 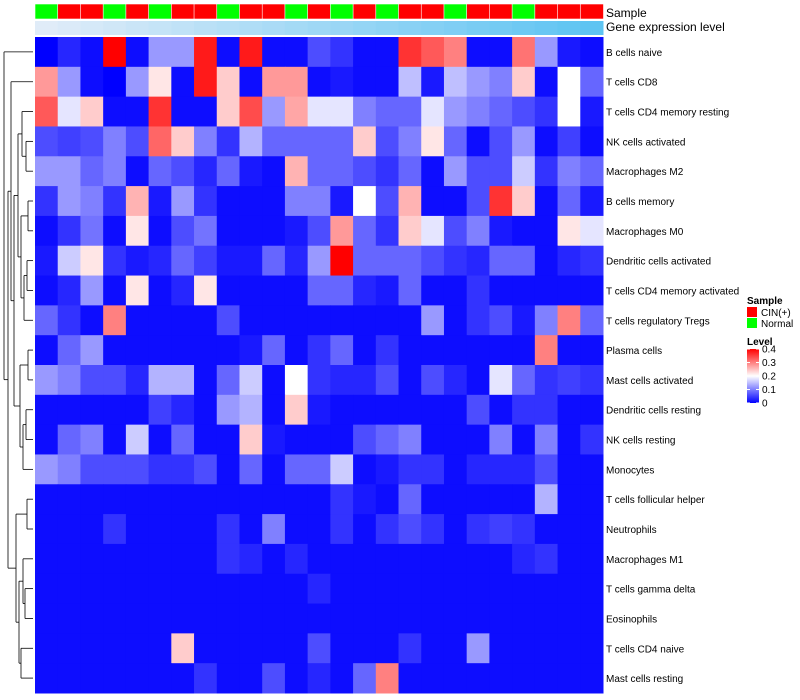 What do you see at coordinates (649, 381) in the screenshot?
I see `row-label: Mast cells activated` at bounding box center [649, 381].